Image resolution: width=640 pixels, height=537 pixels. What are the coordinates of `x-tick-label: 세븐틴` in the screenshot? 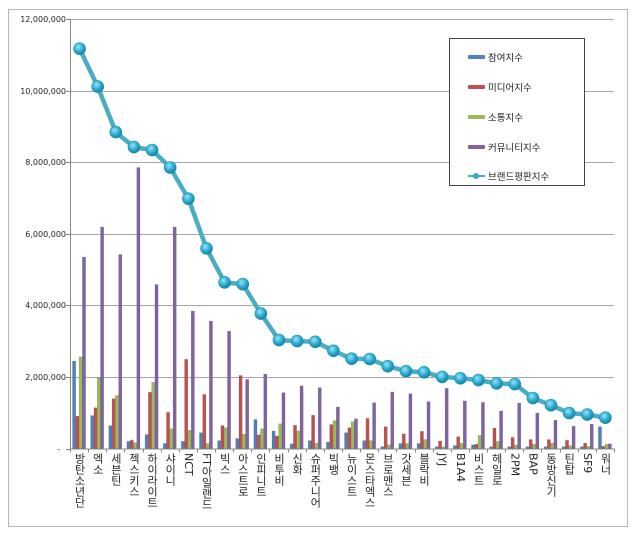 It's located at (116, 469).